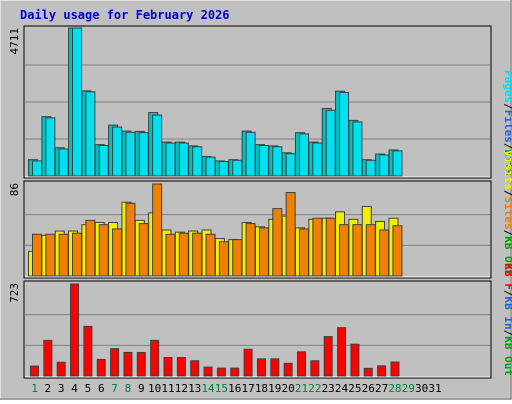 This screenshot has height=404, width=512. I want to click on x-tick-label-day-8: 8, so click(128, 388).